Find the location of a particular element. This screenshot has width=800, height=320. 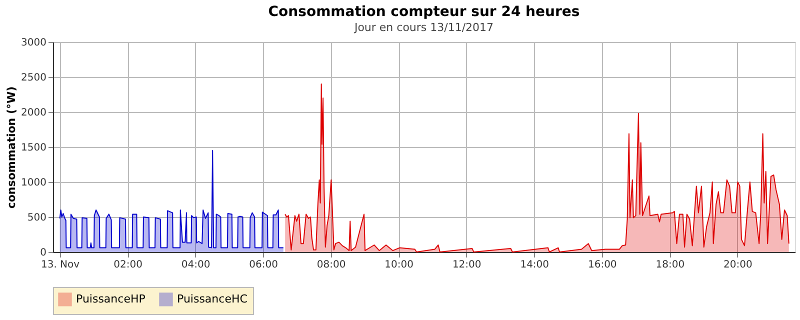

x-tick-label: 18:00 is located at coordinates (670, 265).